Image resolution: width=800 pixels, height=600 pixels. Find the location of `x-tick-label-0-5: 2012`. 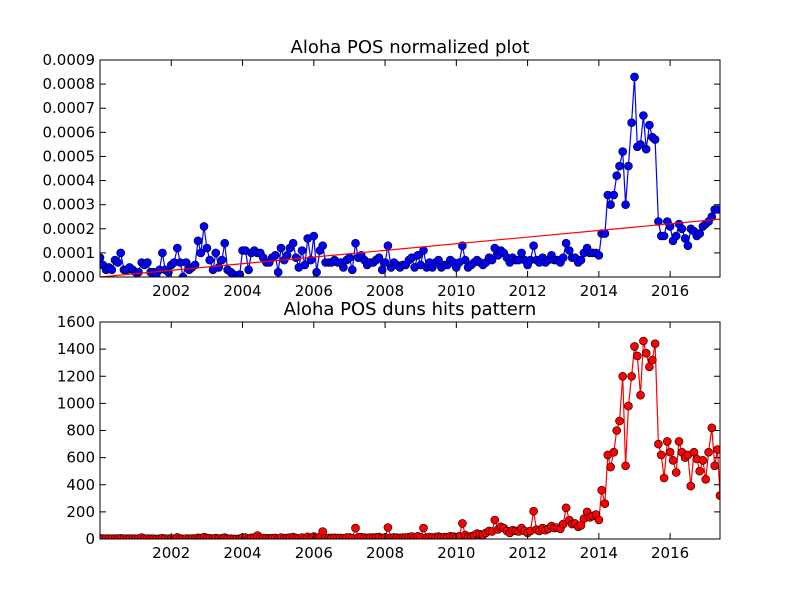

x-tick-label-0-5: 2012 is located at coordinates (527, 291).